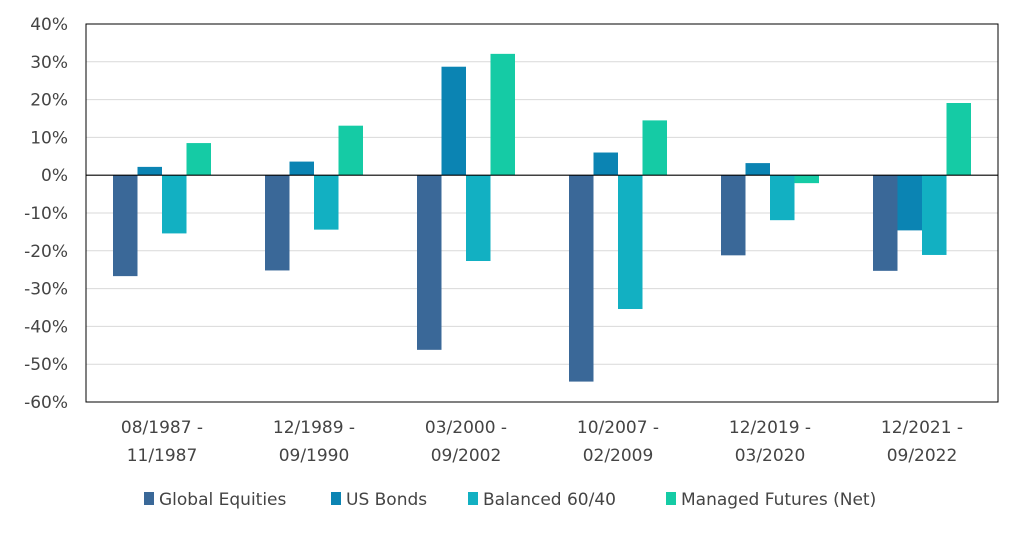 The image size is (1024, 536). What do you see at coordinates (49, 138) in the screenshot?
I see `y-tick-label: 10%` at bounding box center [49, 138].